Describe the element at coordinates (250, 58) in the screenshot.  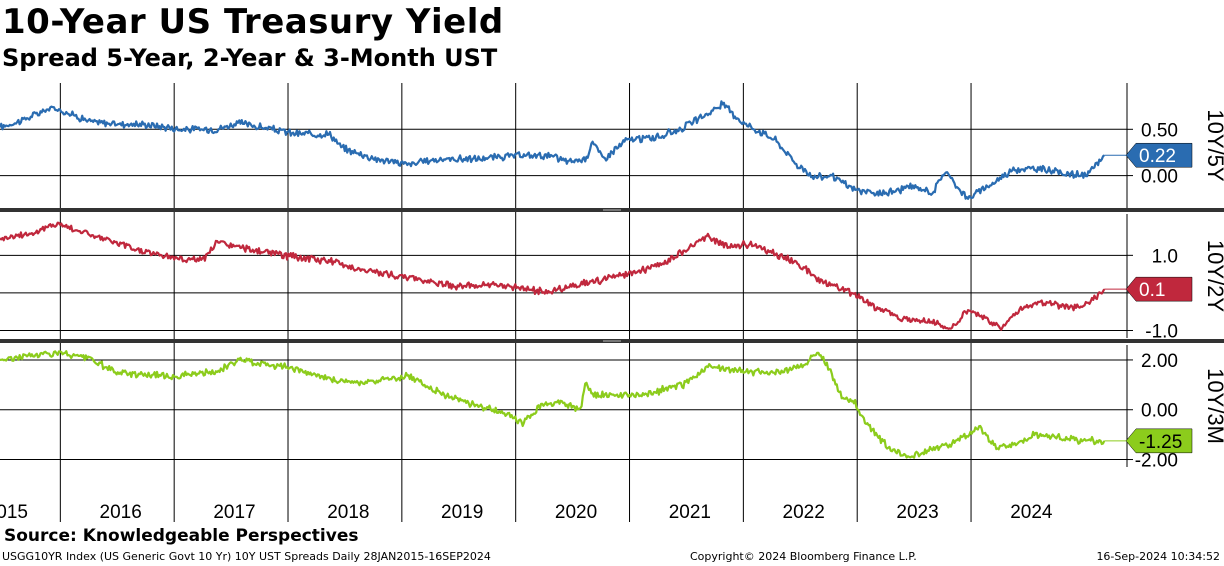
I see `chart-subtitle: Spread 5-Year, 2-Year & 3-Month UST` at that location.